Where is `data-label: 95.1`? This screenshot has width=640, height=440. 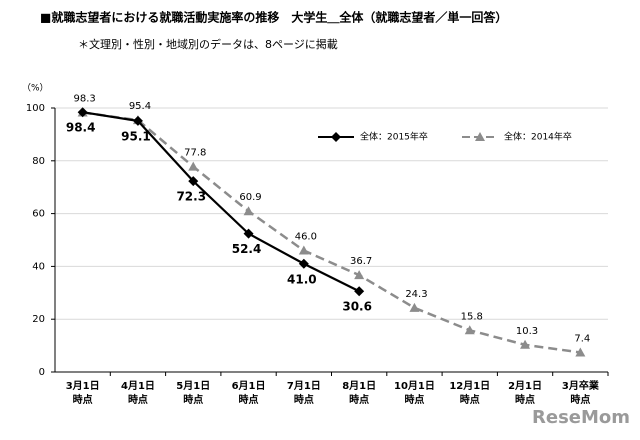 data-label: 95.1 is located at coordinates (136, 136).